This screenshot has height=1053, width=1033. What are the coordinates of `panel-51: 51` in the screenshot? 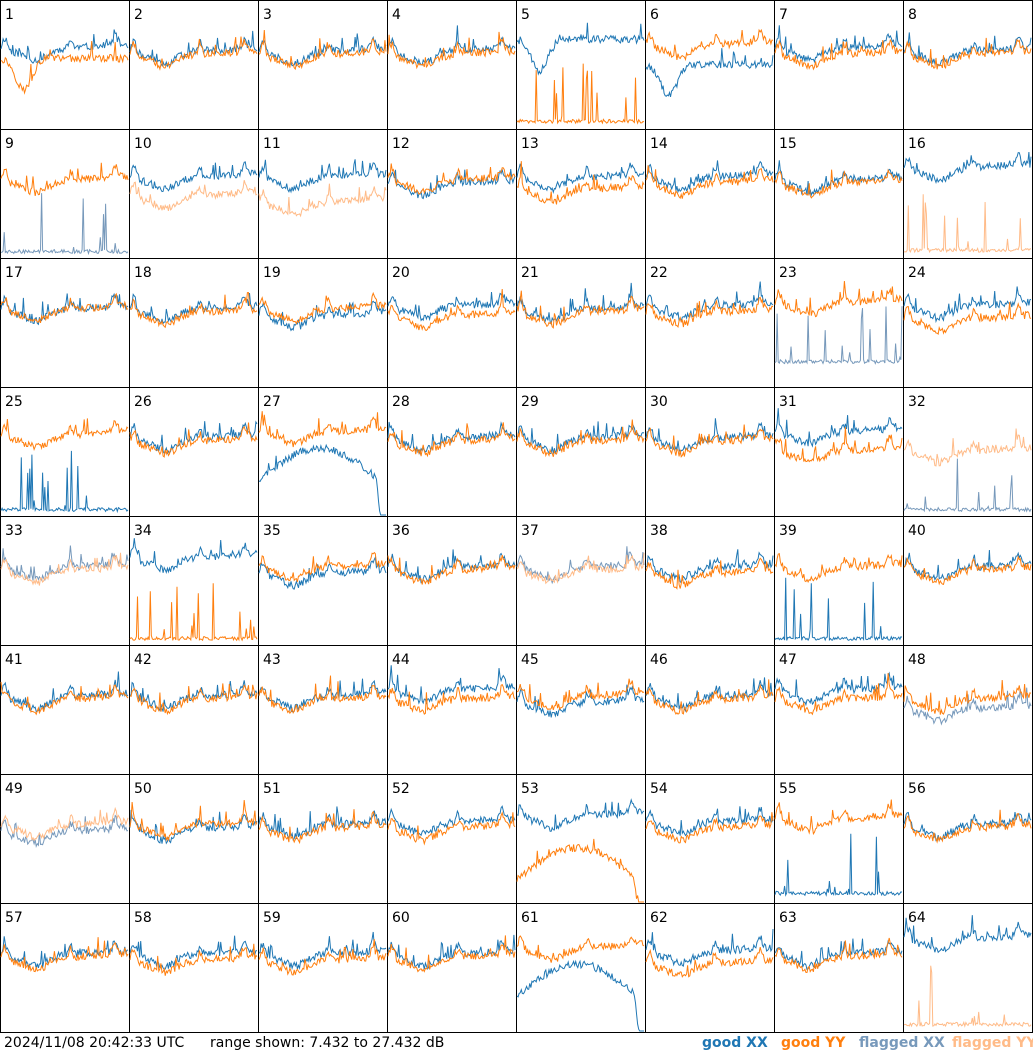 It's located at (323, 839).